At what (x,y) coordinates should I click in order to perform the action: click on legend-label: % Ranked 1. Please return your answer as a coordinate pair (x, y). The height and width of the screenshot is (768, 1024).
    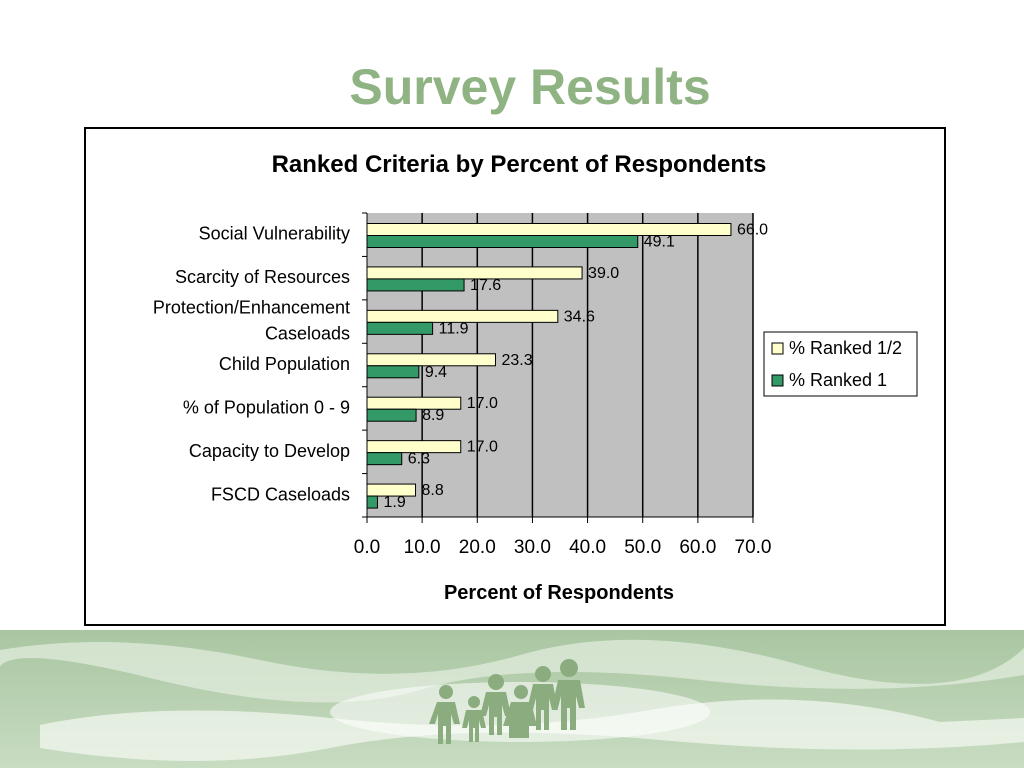
    Looking at the image, I should click on (838, 380).